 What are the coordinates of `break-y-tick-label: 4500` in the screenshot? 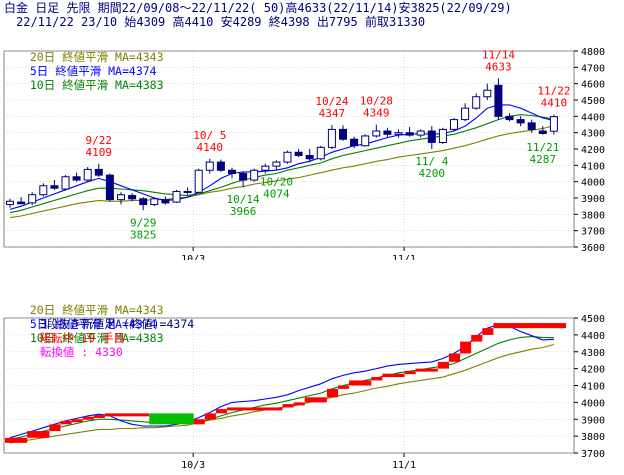 It's located at (593, 319).